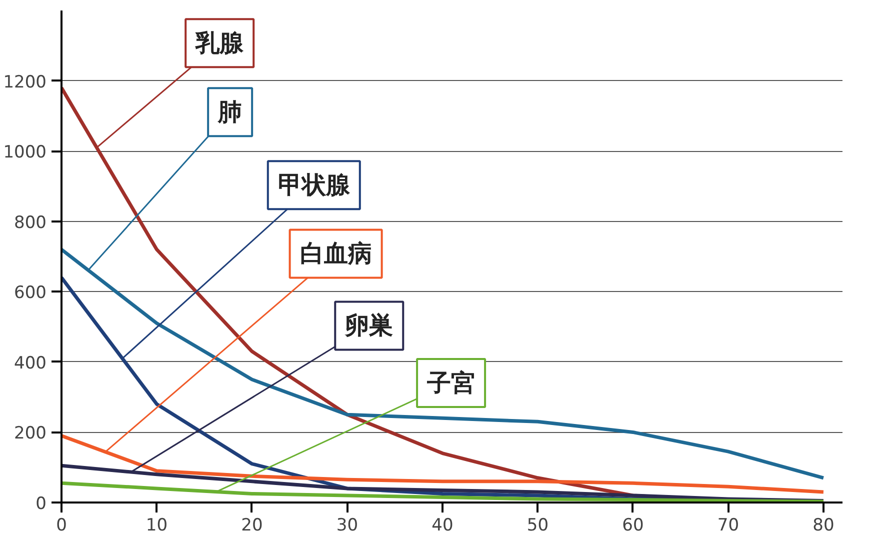 The height and width of the screenshot is (542, 872). I want to click on x-tick-label: 40, so click(443, 526).